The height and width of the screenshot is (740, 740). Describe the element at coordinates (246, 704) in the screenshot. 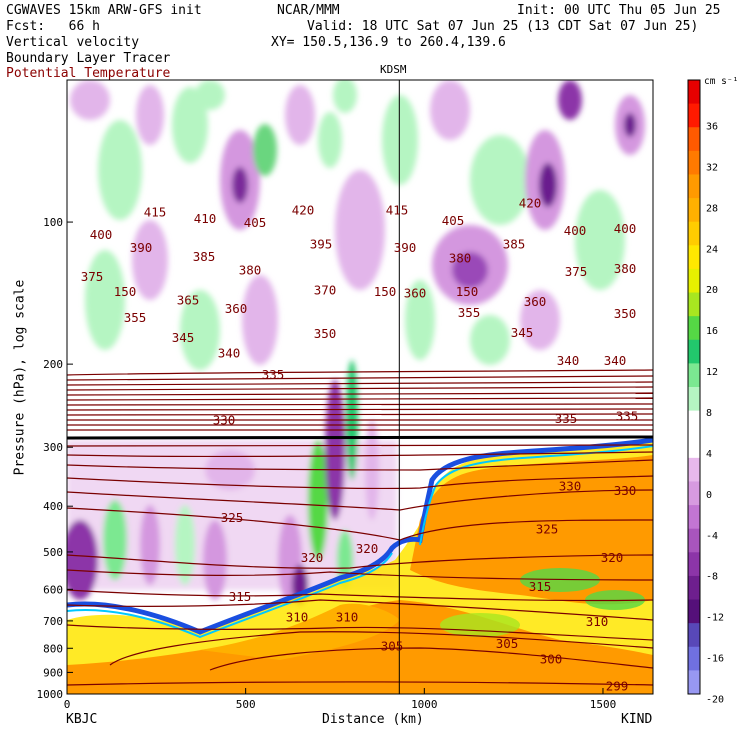

I see `x-tick-label: 500` at that location.